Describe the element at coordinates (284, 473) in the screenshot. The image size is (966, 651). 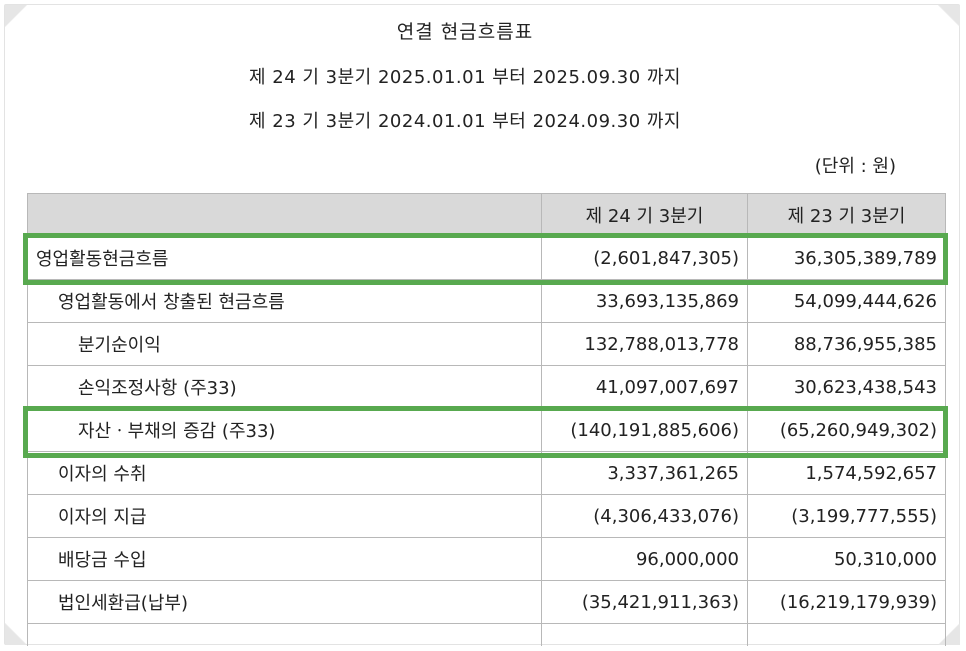
I see `row-label: 이자의 수취` at that location.